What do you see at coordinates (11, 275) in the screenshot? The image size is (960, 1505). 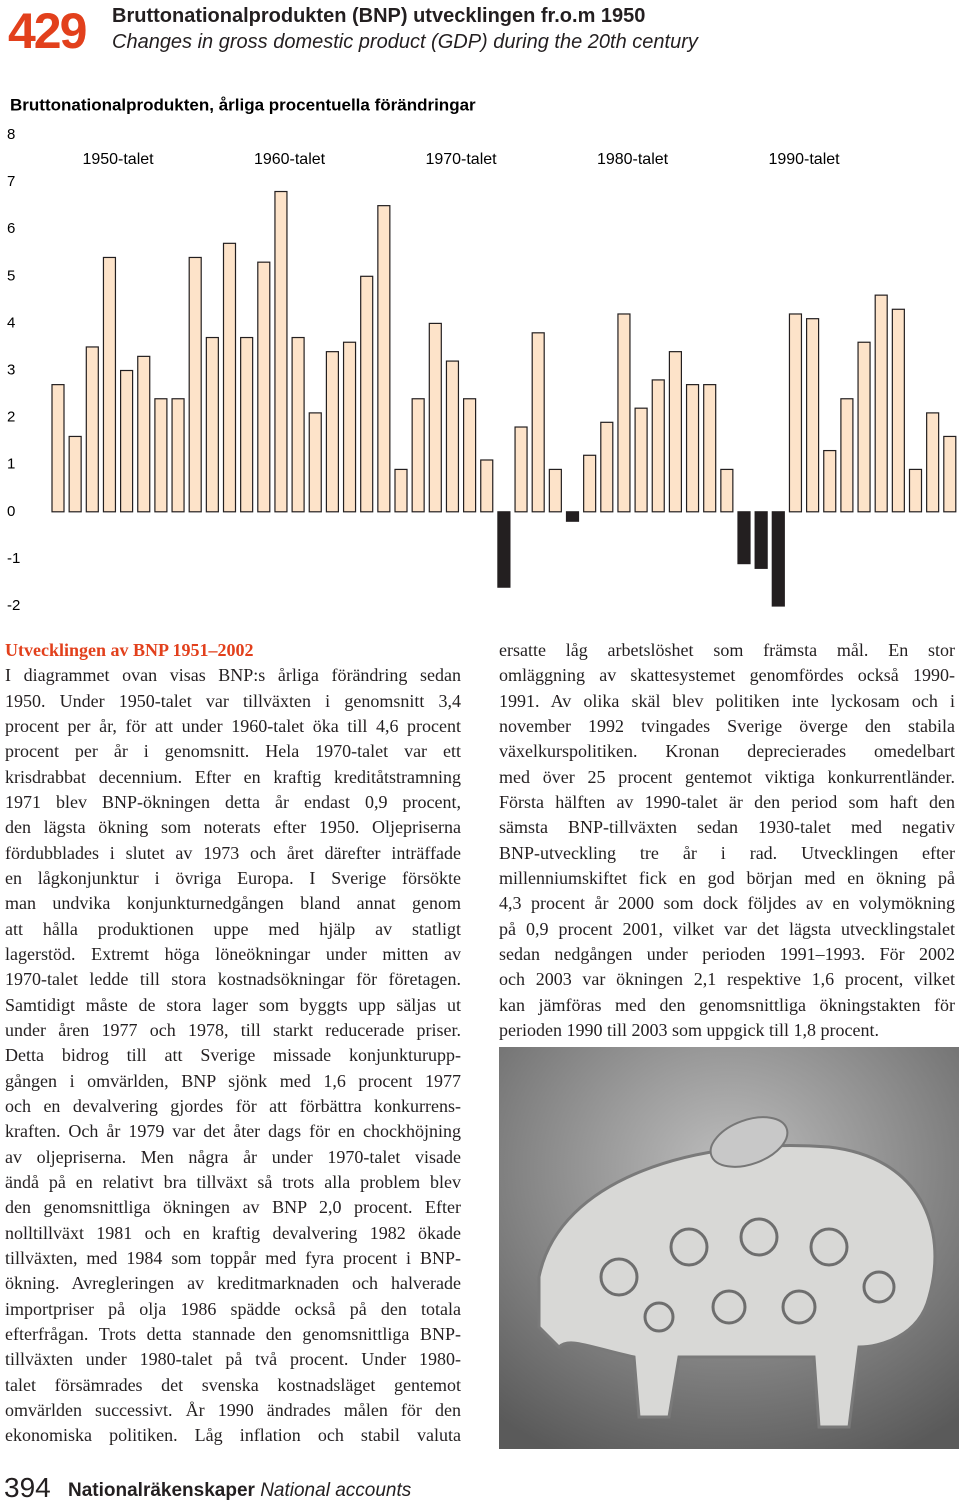 I see `y-tick-label: 5` at bounding box center [11, 275].